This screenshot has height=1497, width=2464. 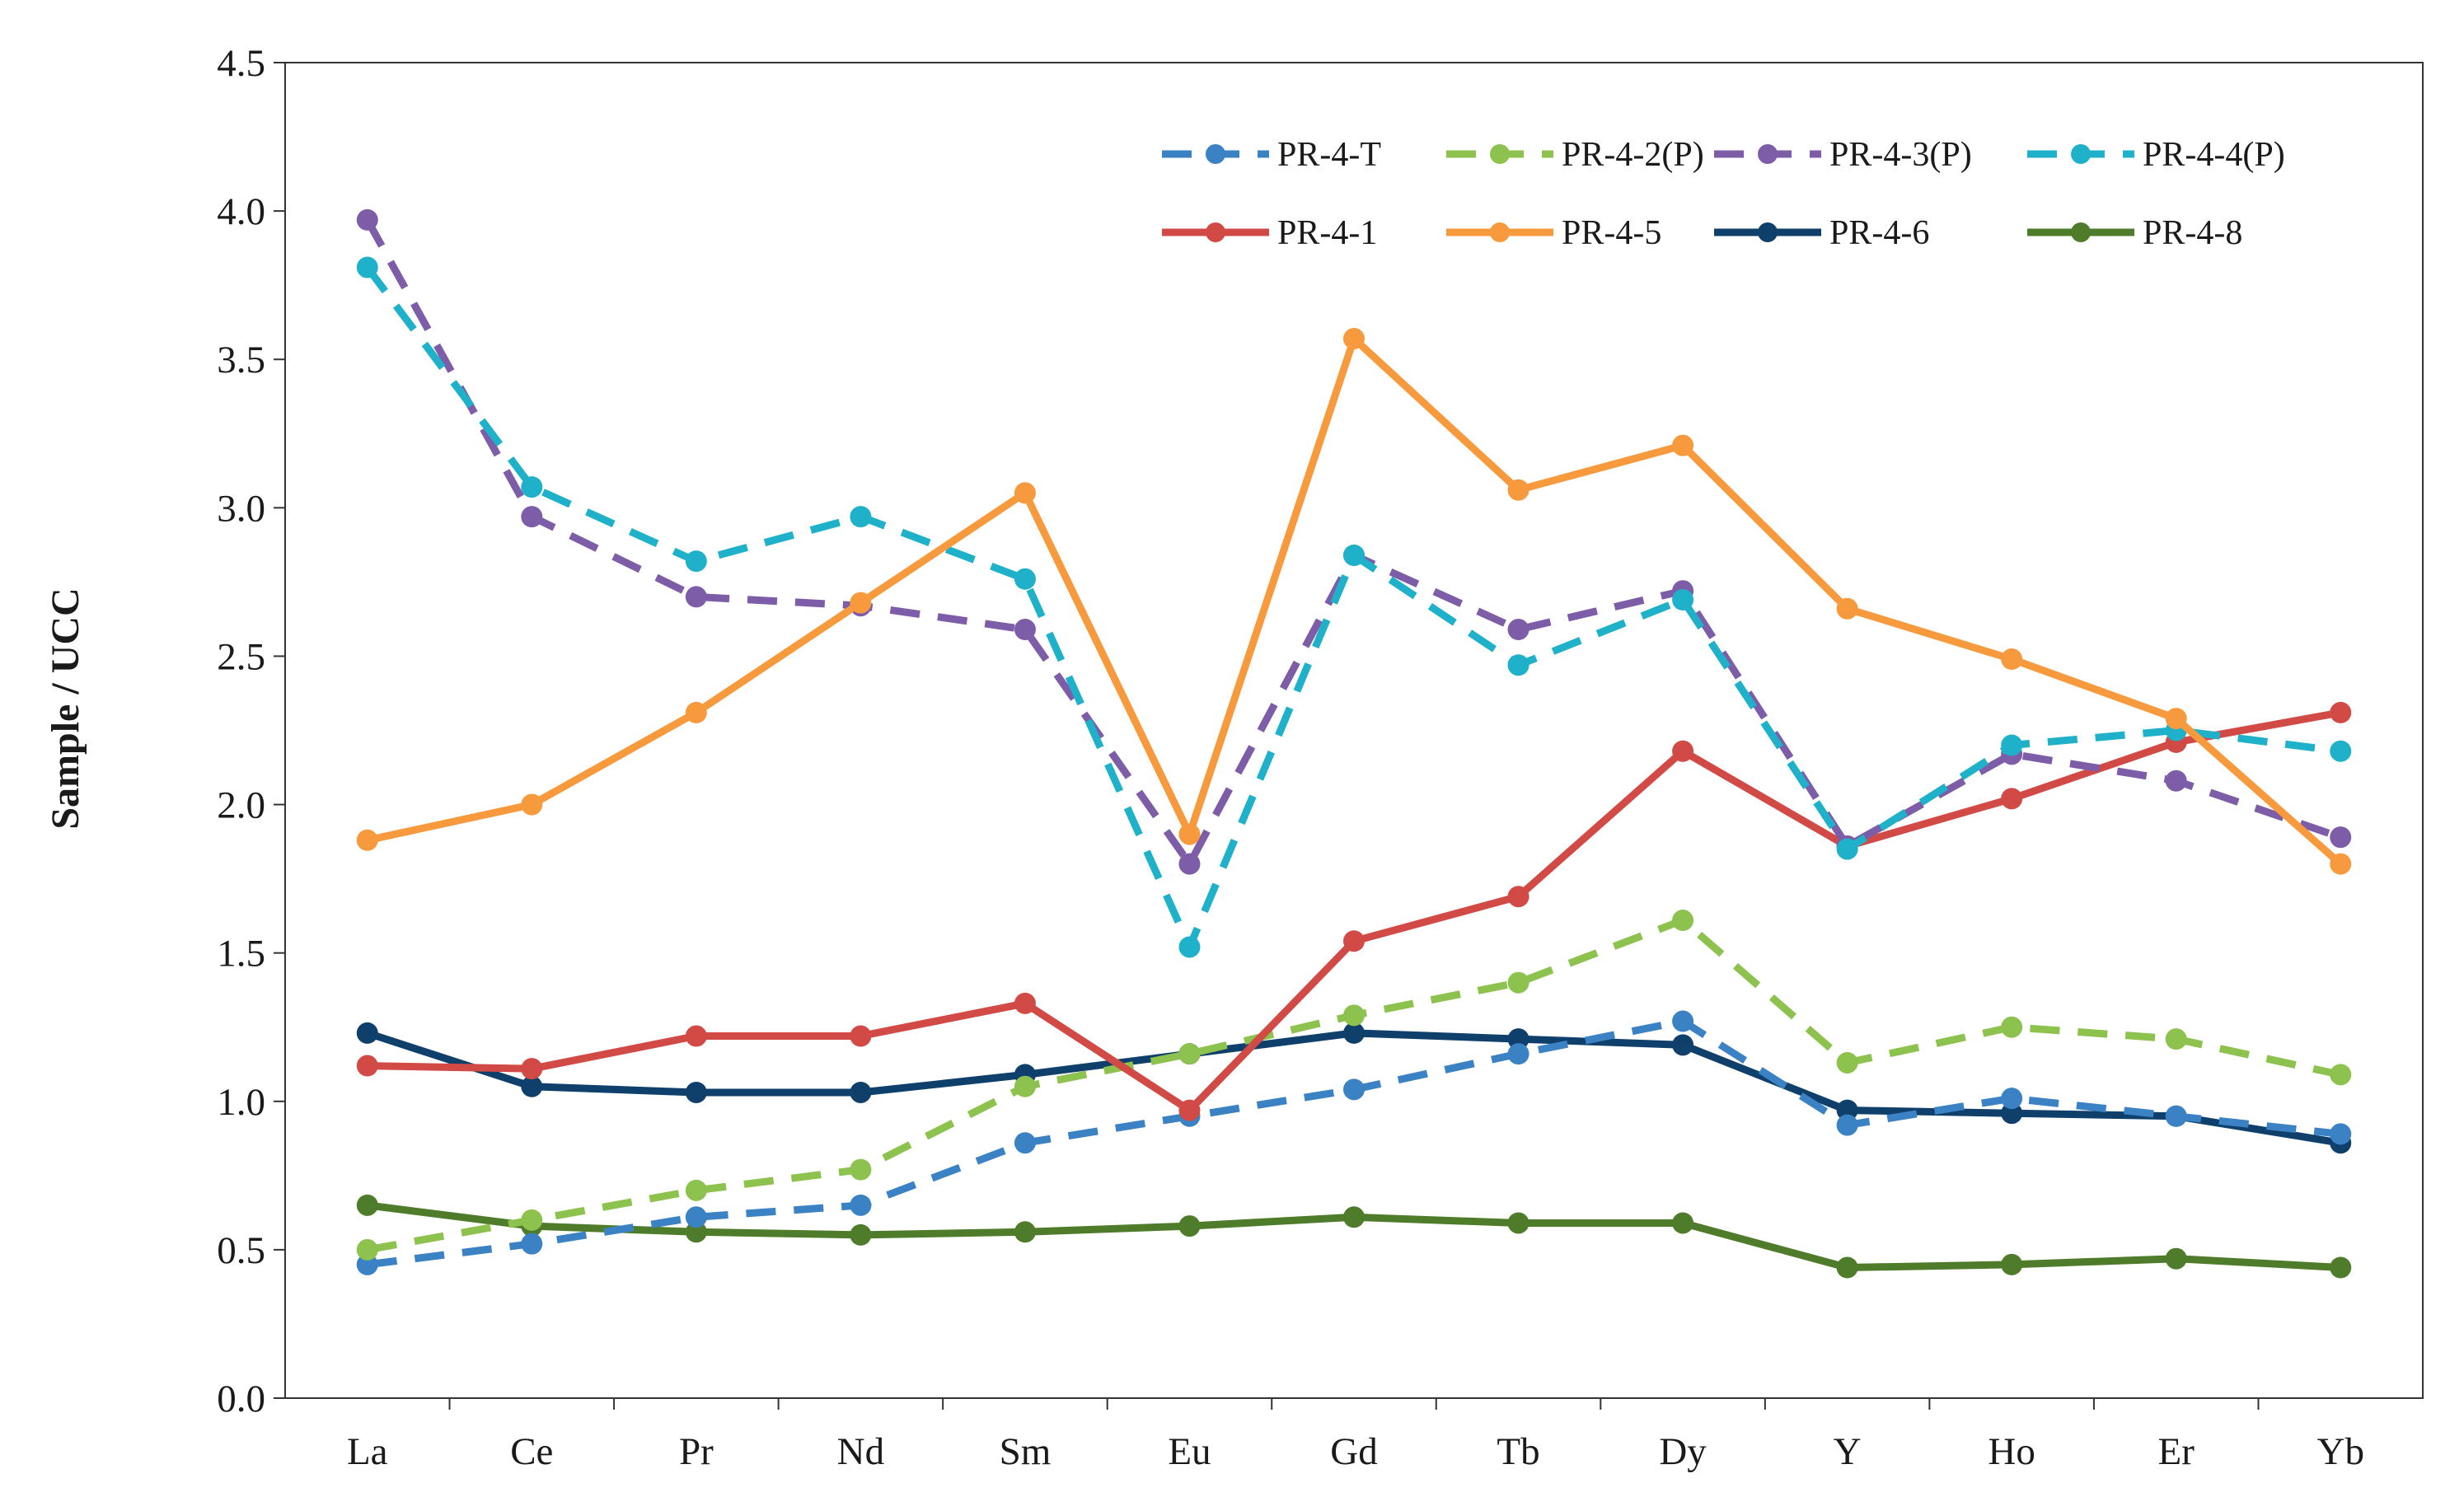 I want to click on y-tick-label: 3.5, so click(x=241, y=360).